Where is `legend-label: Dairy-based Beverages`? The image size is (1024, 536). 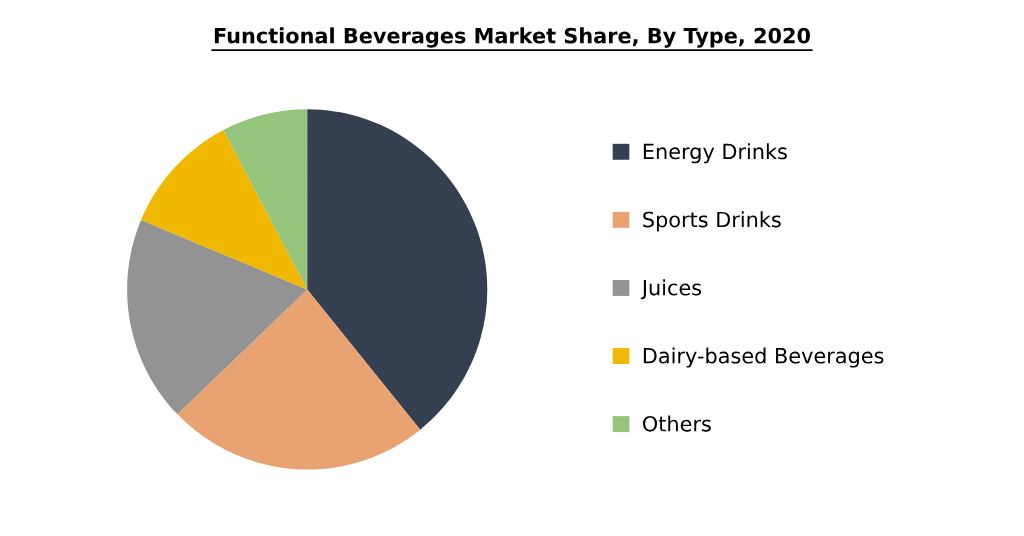 legend-label: Dairy-based Beverages is located at coordinates (763, 357).